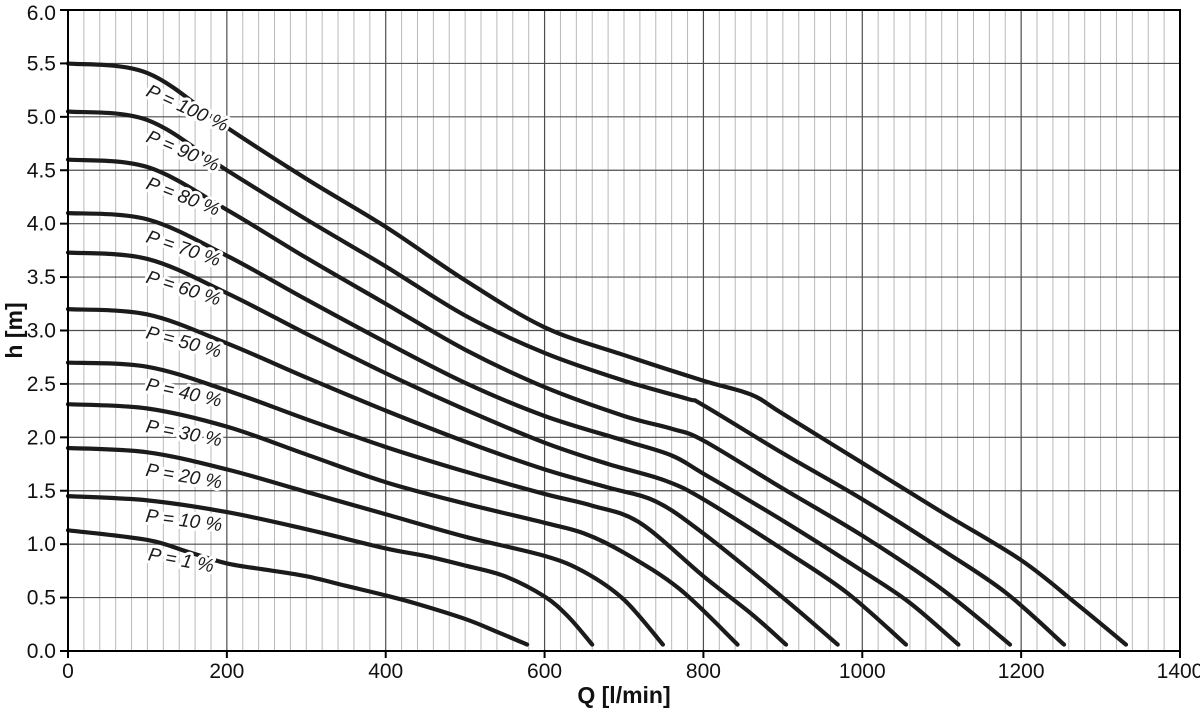 Image resolution: width=1200 pixels, height=710 pixels. I want to click on y-axis-title: h [m], so click(14, 330).